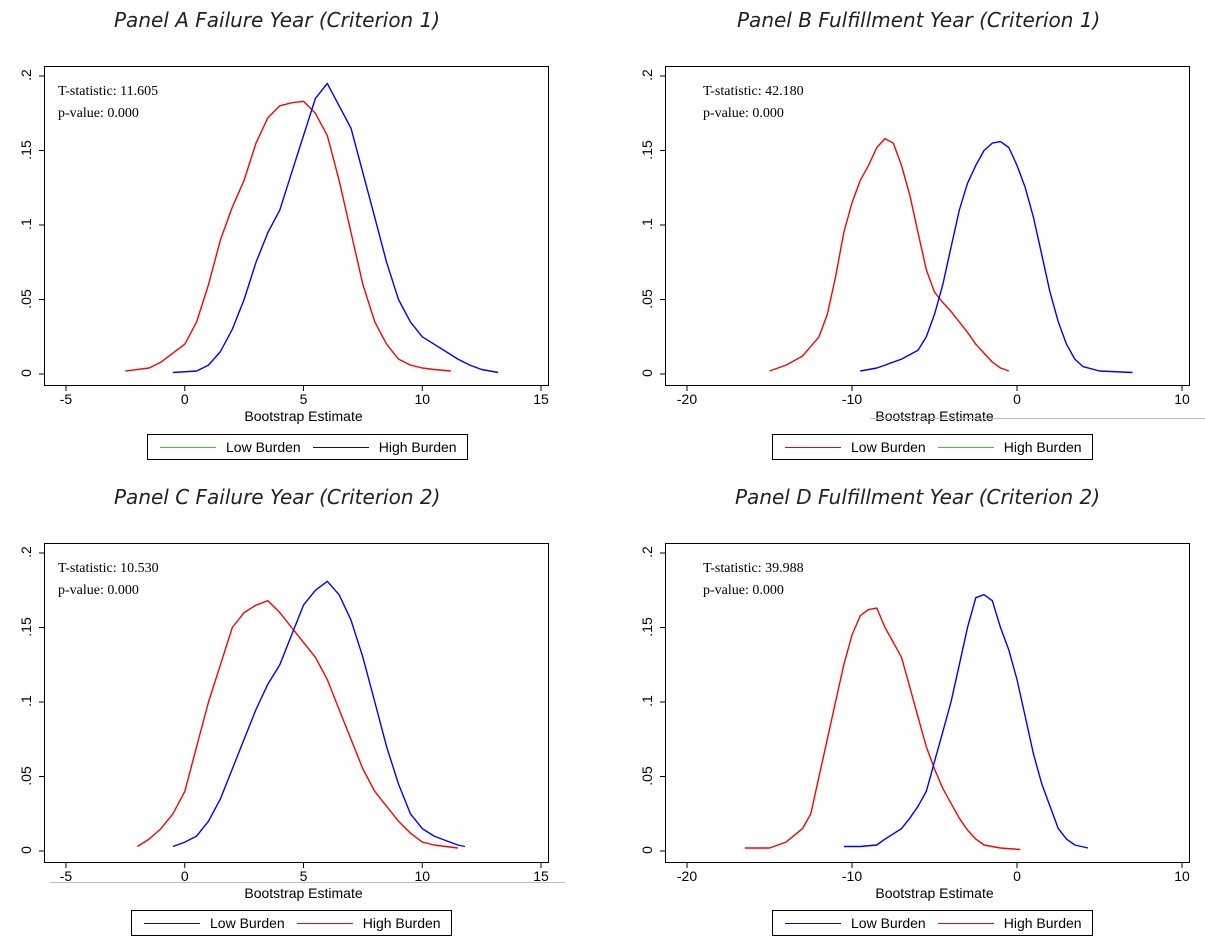 The width and height of the screenshot is (1205, 937). Describe the element at coordinates (66, 399) in the screenshot. I see `panel-a-xtick-label: -5` at that location.